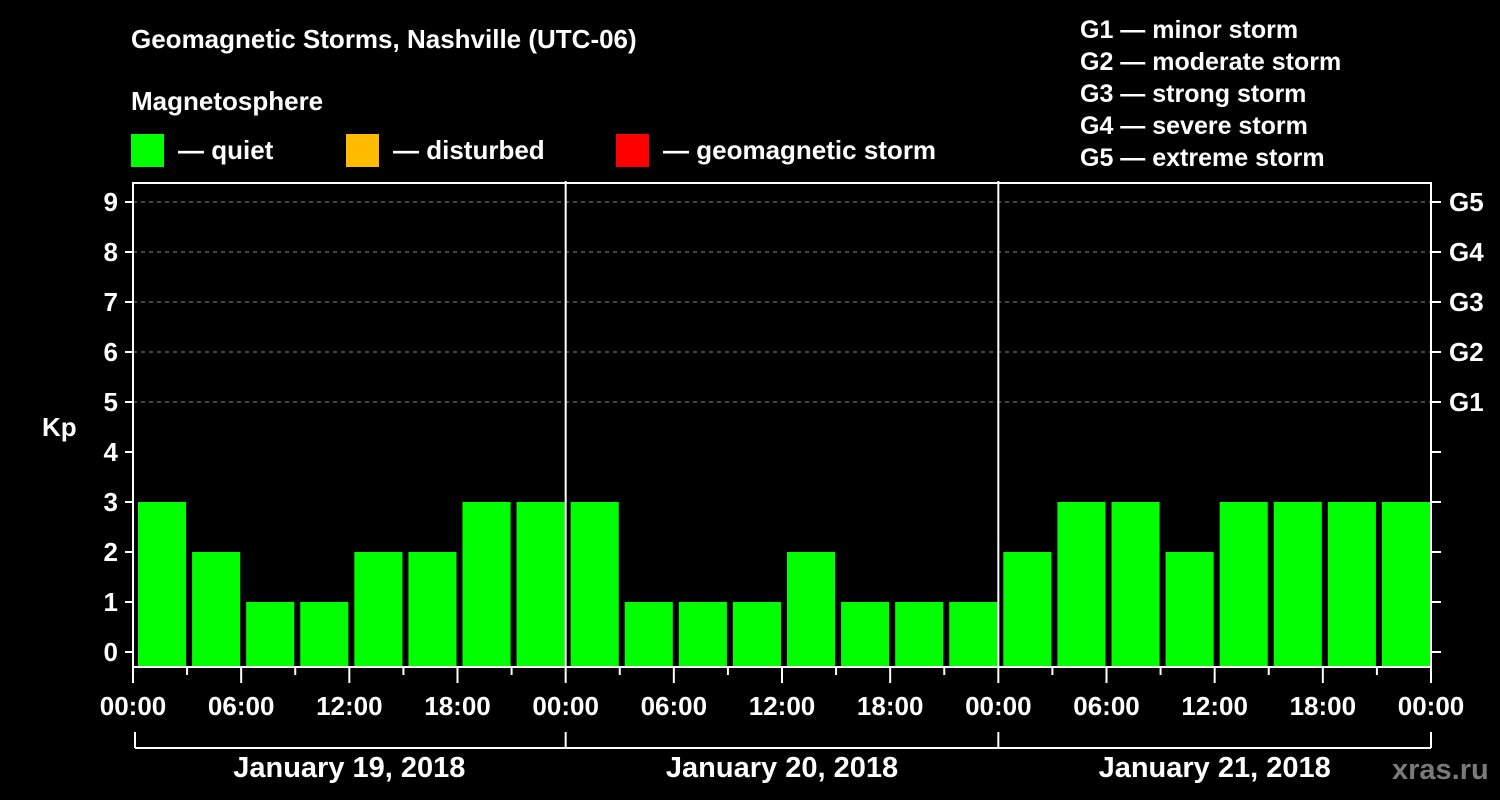  Describe the element at coordinates (110, 252) in the screenshot. I see `y-tick-label: 8` at that location.